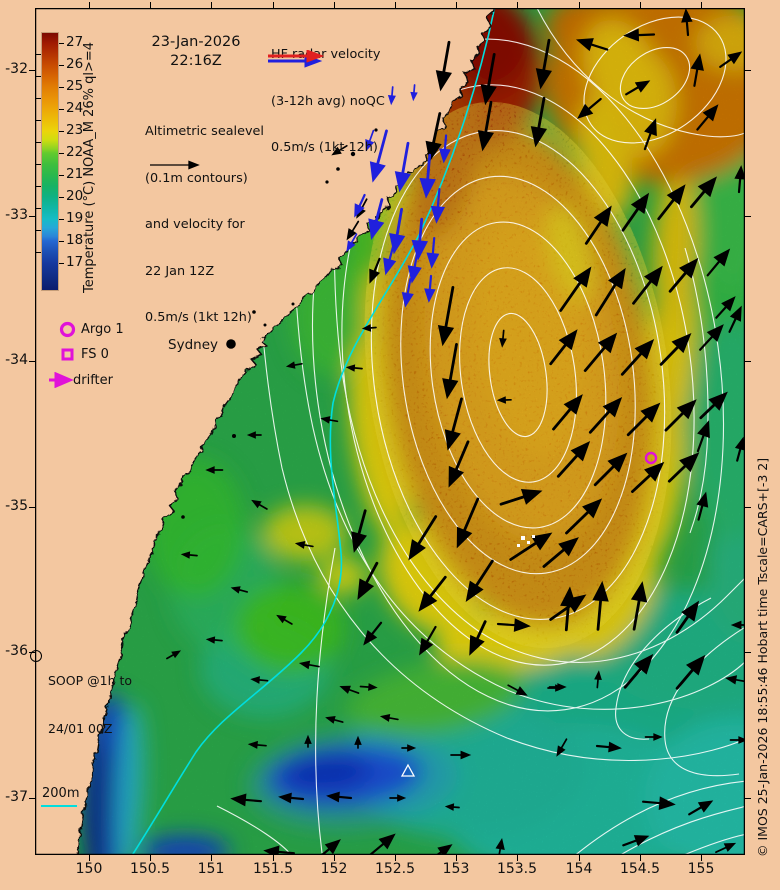  What do you see at coordinates (75, 86) in the screenshot?
I see `colorbar-tick-label: 25` at bounding box center [75, 86].